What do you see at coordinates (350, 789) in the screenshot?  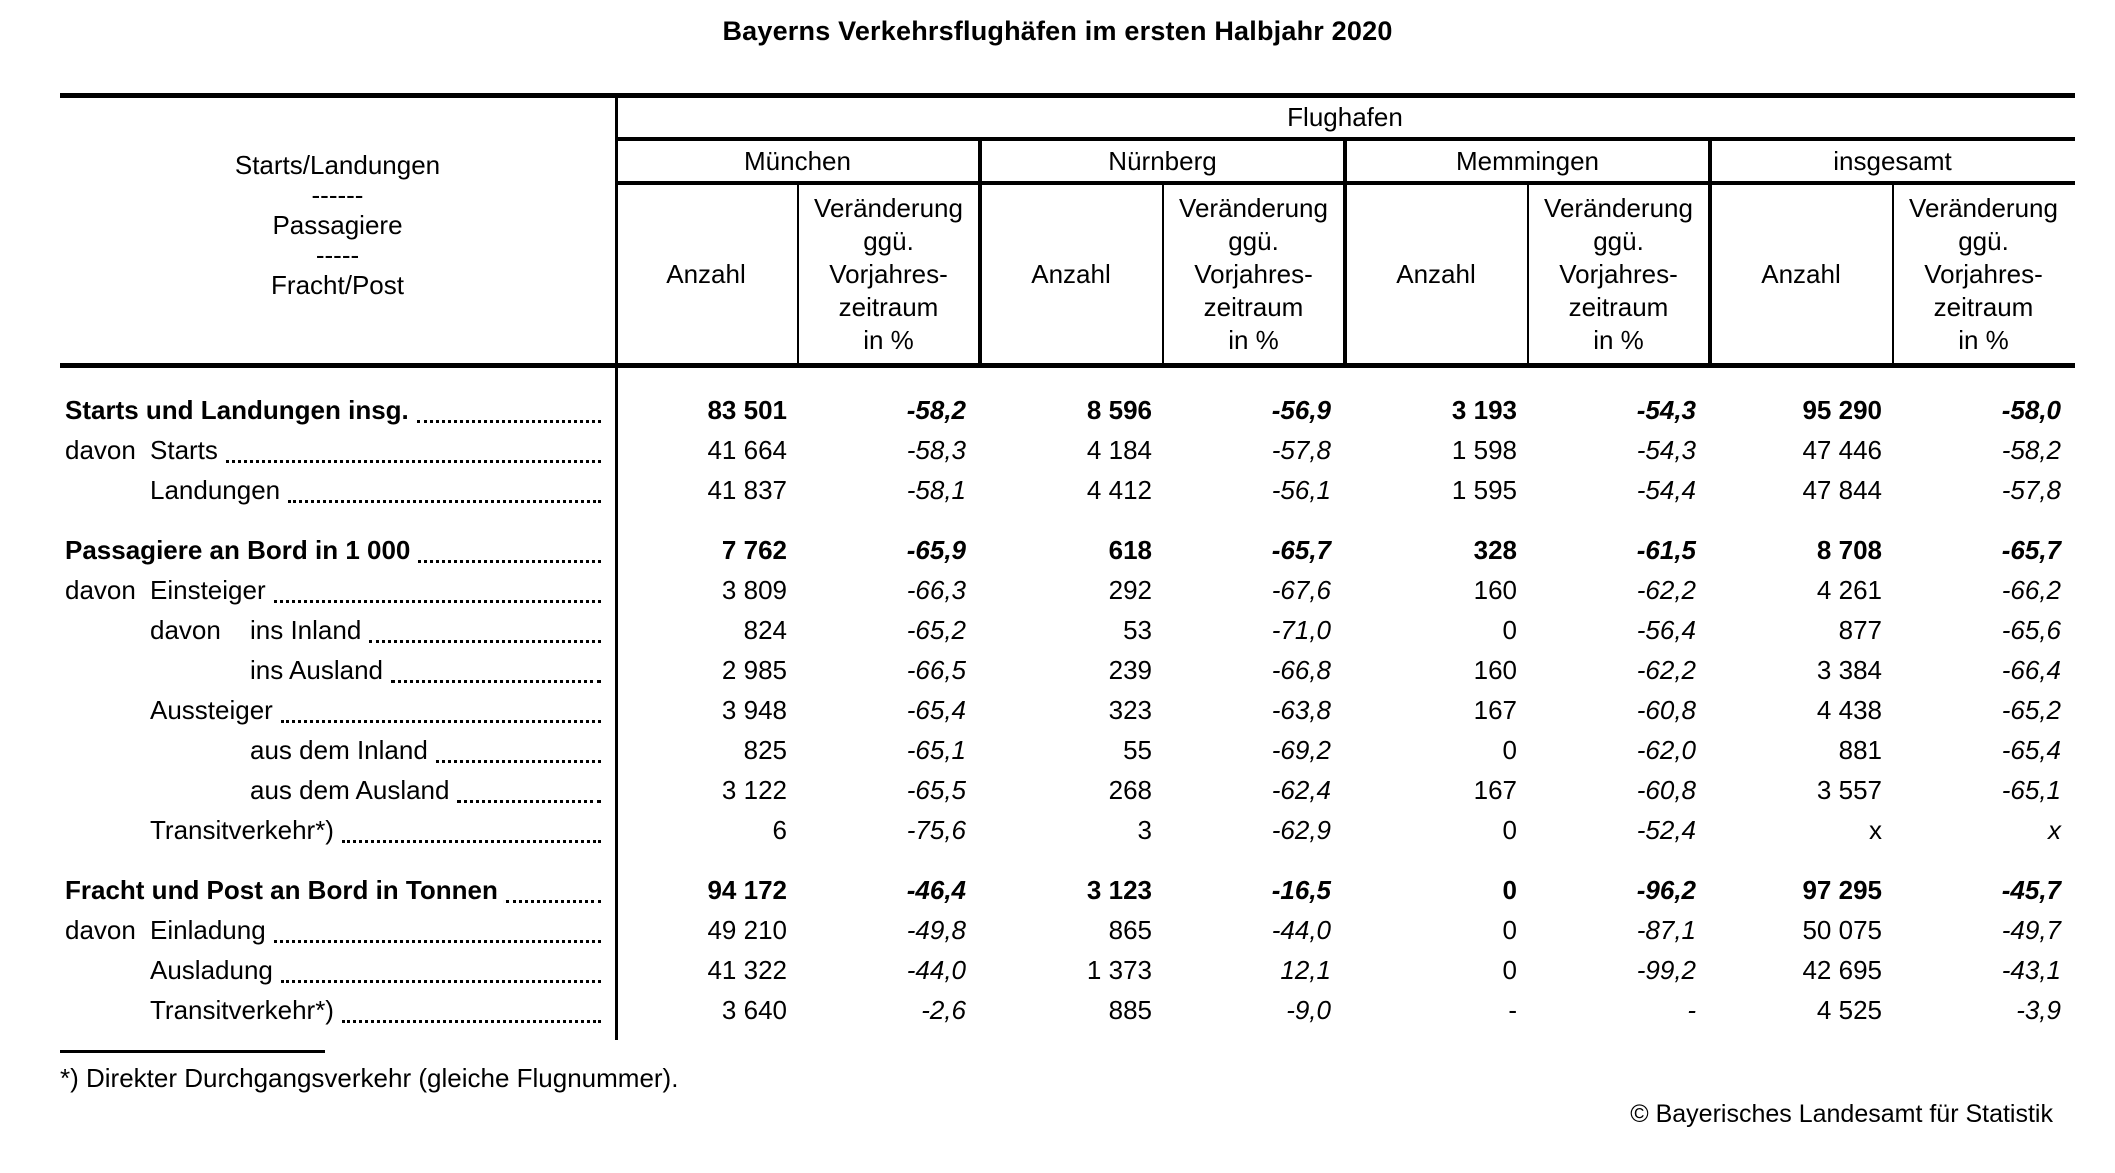 I see `row-label: aus dem Ausland` at bounding box center [350, 789].